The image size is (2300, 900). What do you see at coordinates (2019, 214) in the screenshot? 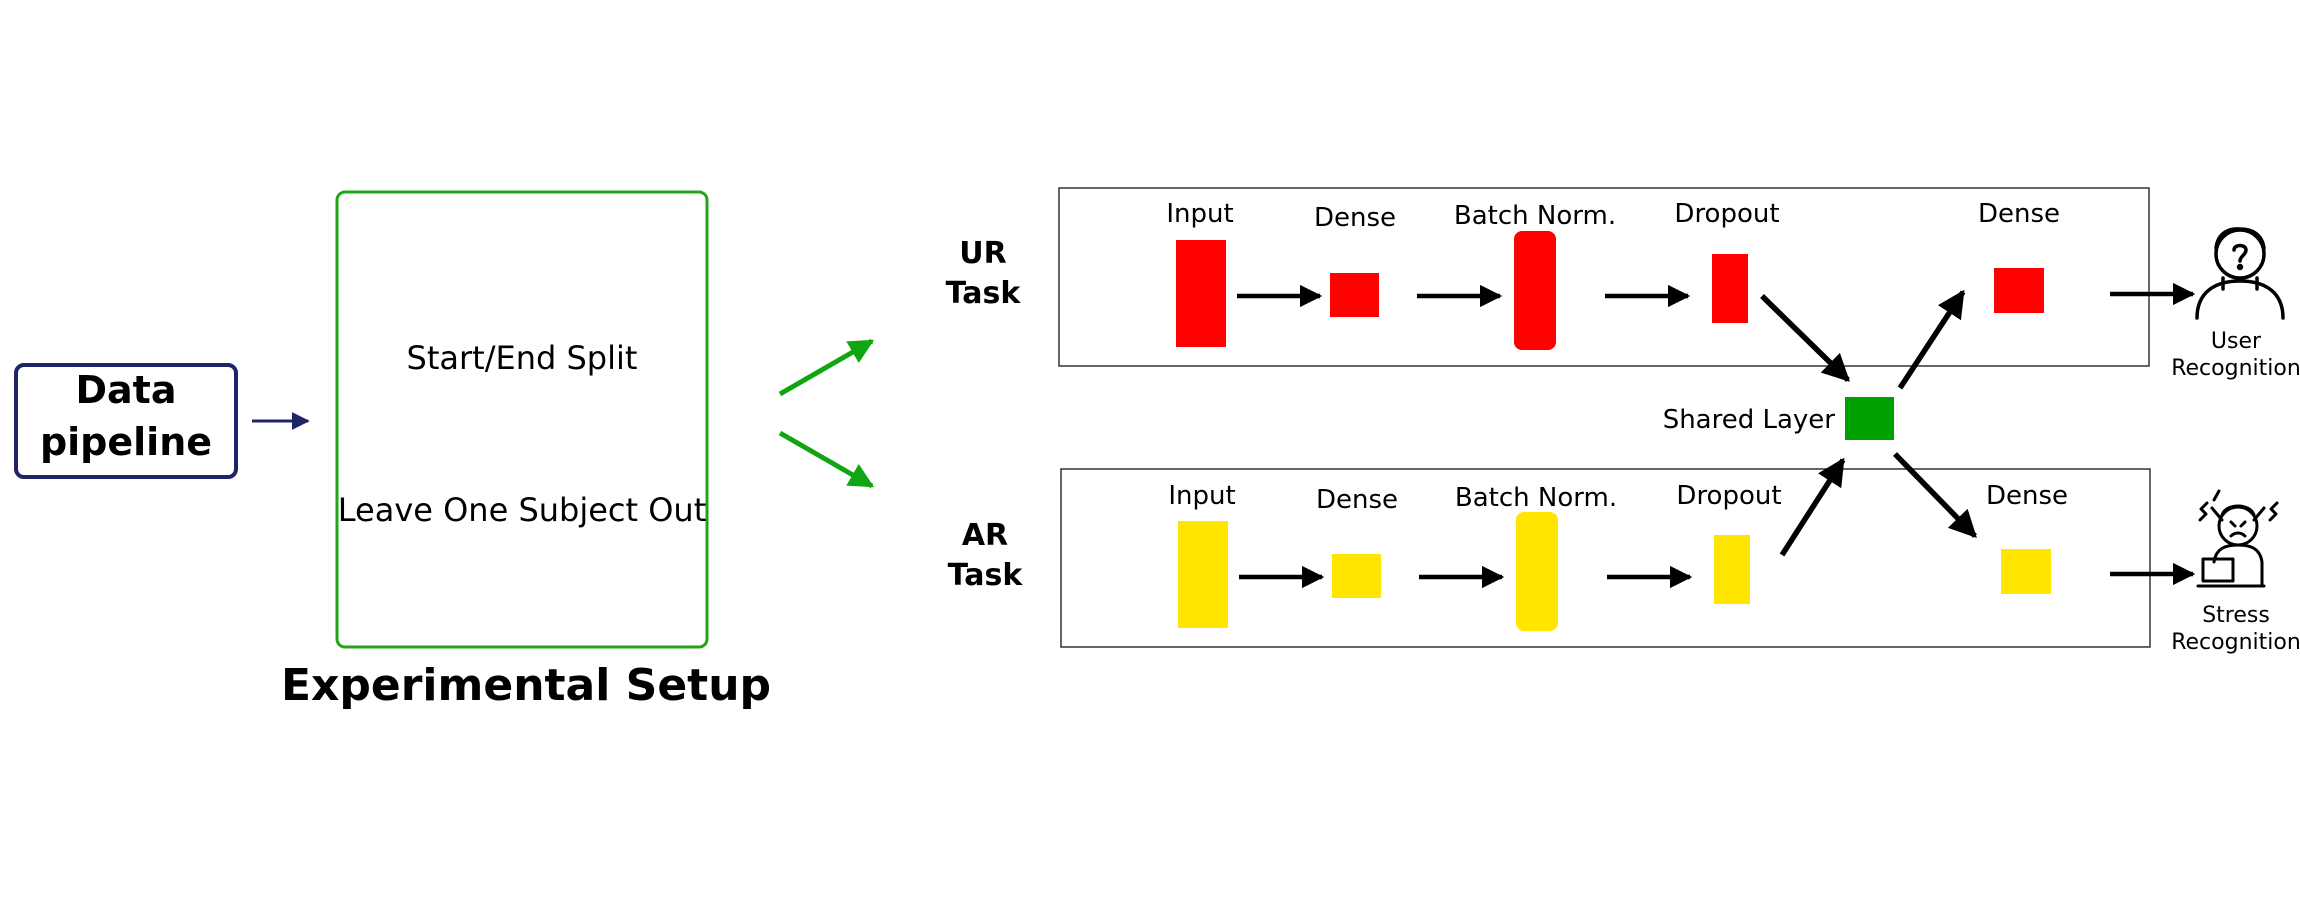
I see `ur-layer-label-dense-output: Dense` at bounding box center [2019, 214].